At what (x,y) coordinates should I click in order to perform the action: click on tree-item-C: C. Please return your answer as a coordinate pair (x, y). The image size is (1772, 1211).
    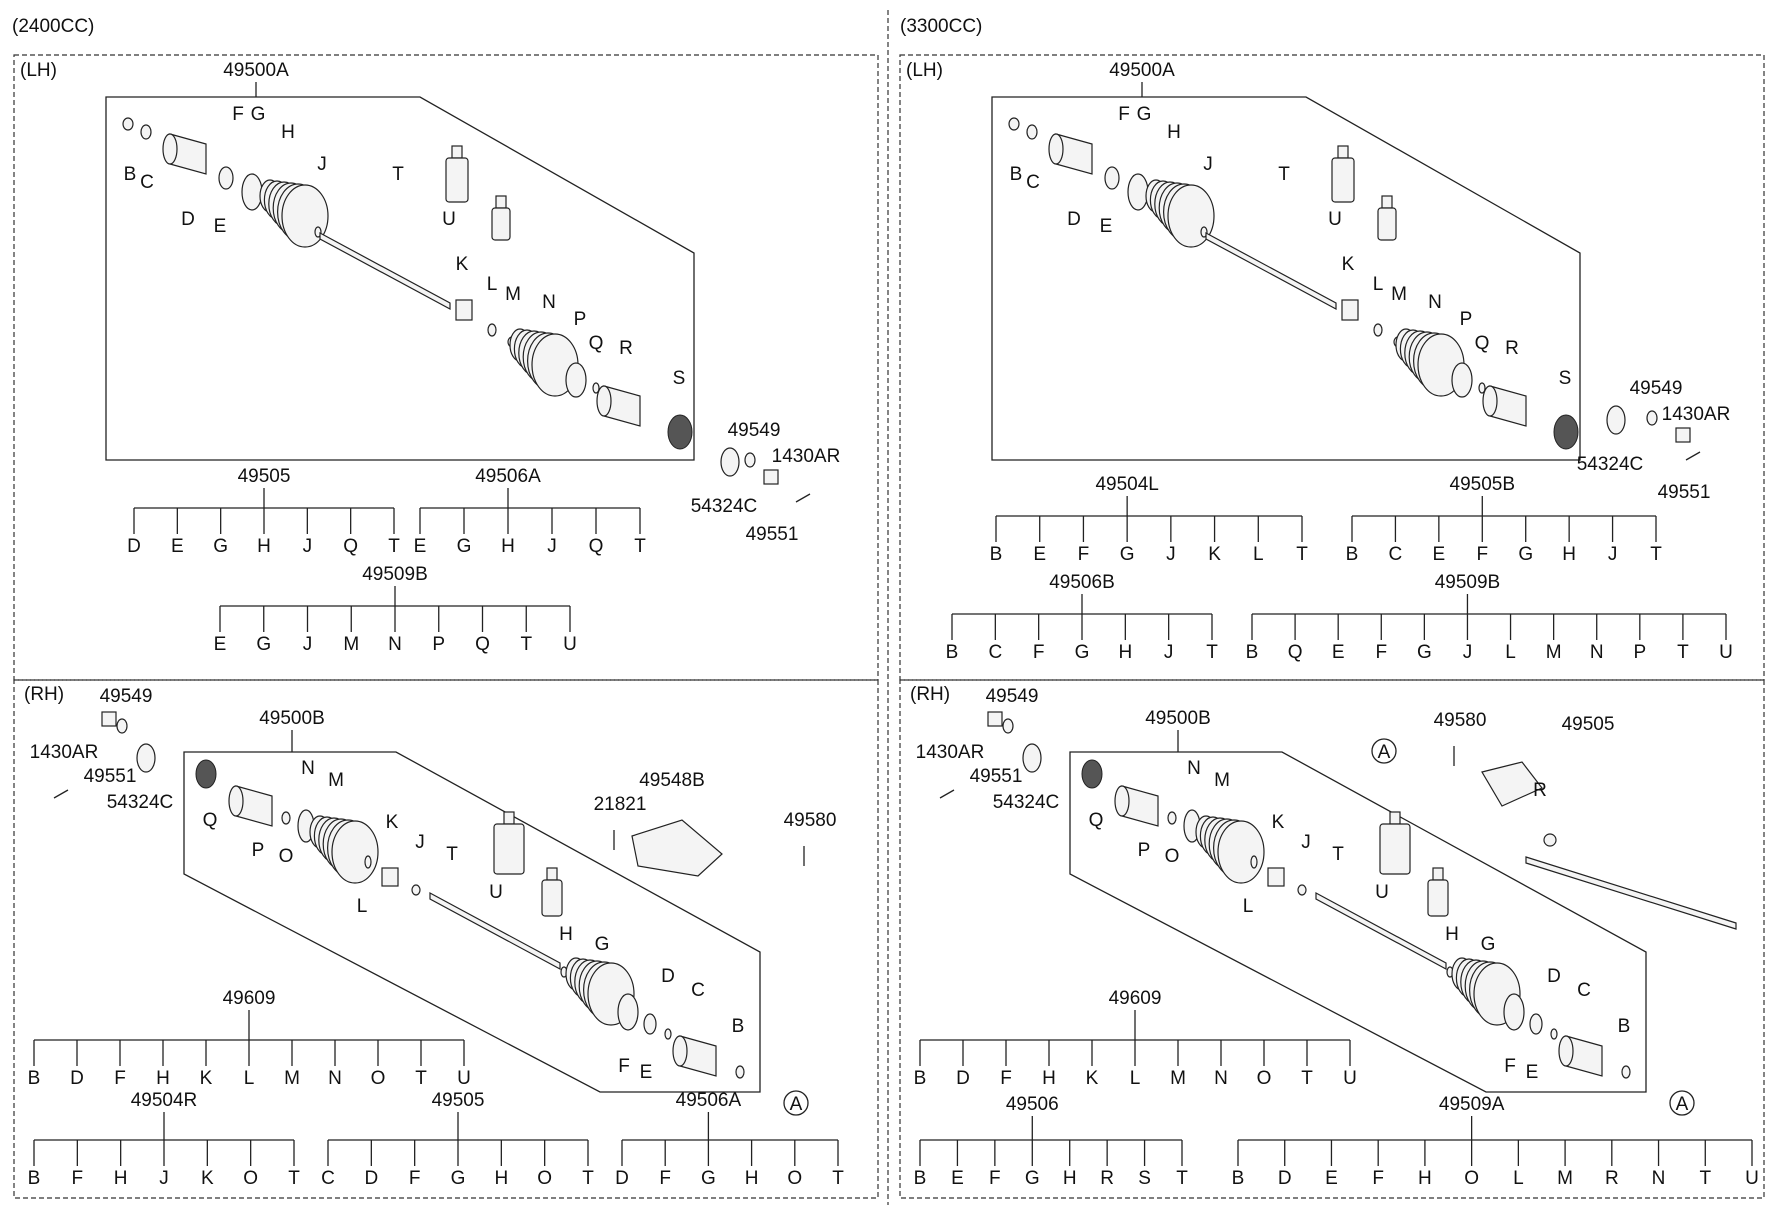
    Looking at the image, I should click on (328, 1178).